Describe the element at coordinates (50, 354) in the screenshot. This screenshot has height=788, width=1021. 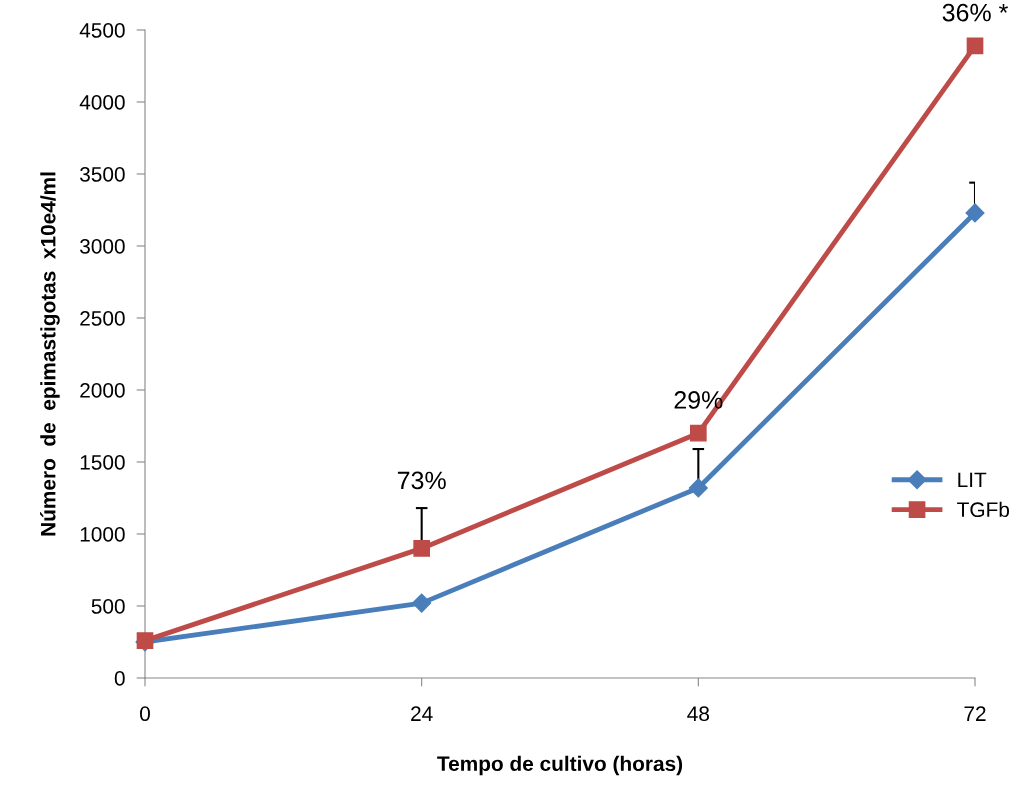
I see `y-axis-title: Número de epimastigotas x10e4/ml` at that location.